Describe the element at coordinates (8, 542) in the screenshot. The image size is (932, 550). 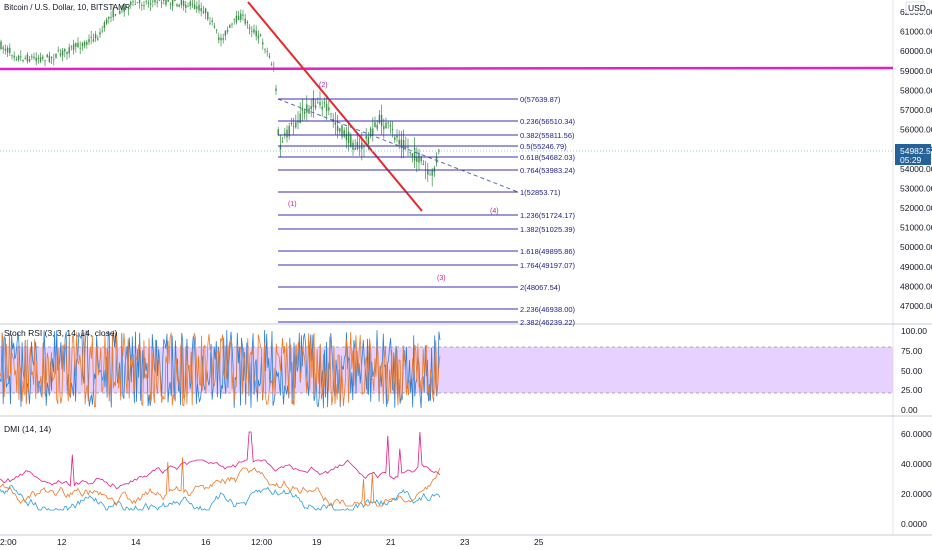
I see `time-axis-label: 2:00` at that location.